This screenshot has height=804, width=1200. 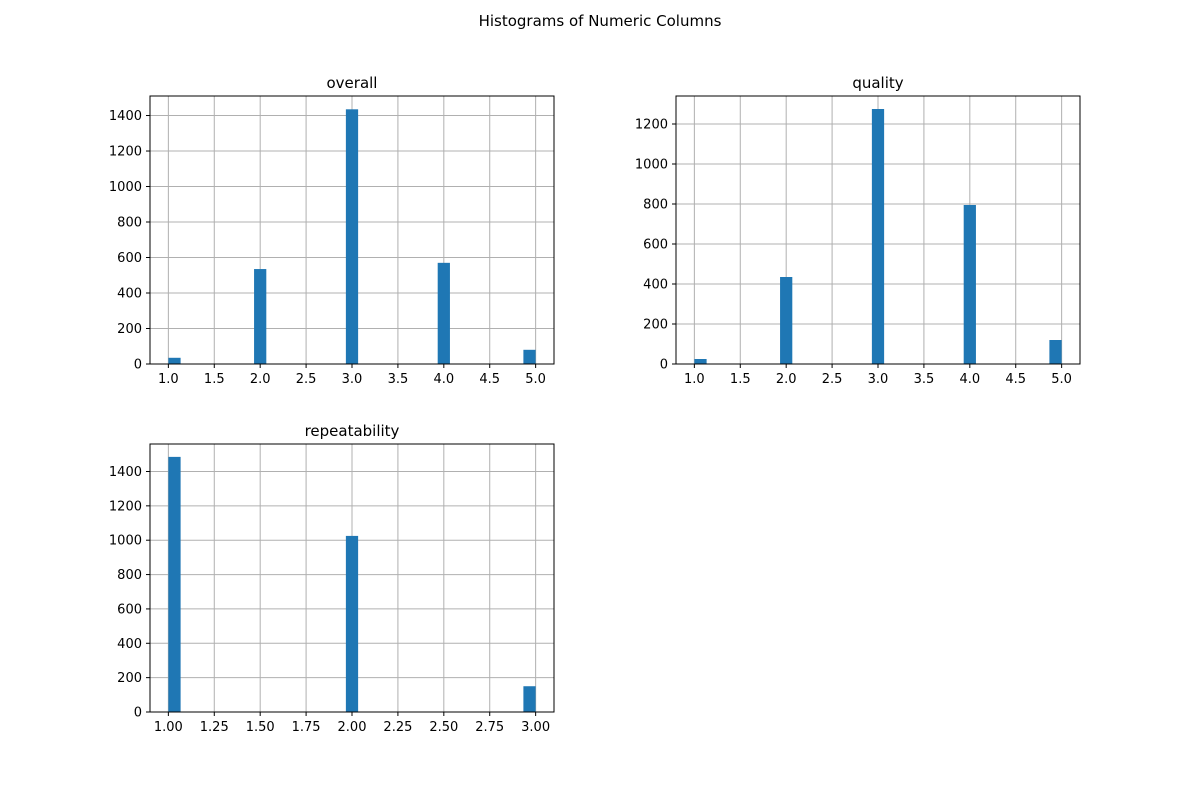 I want to click on subplot-title: overall, so click(x=352, y=83).